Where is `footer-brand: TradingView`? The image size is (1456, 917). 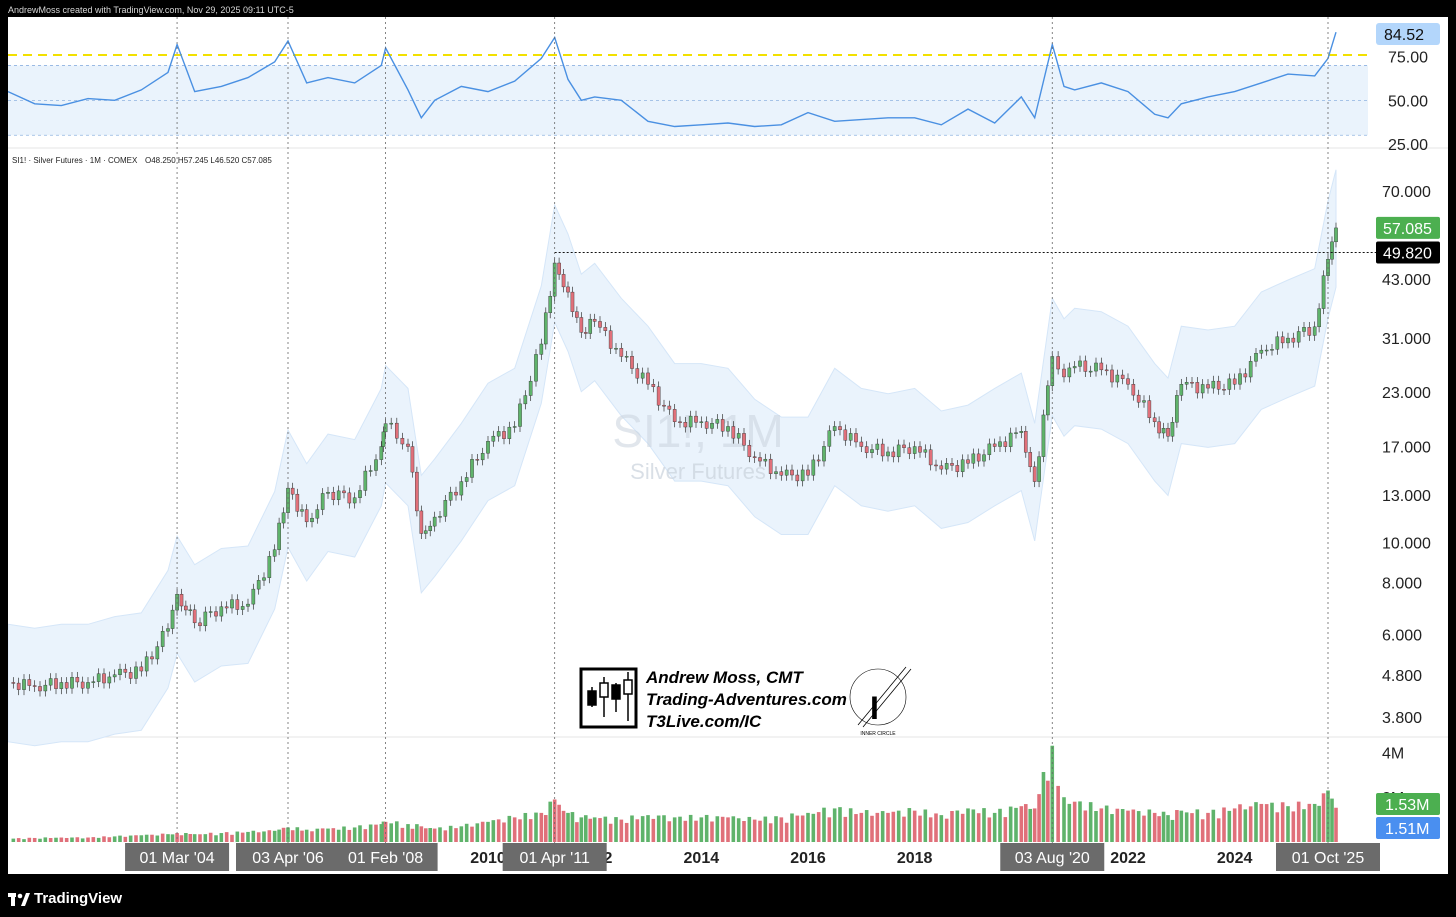 footer-brand: TradingView is located at coordinates (78, 898).